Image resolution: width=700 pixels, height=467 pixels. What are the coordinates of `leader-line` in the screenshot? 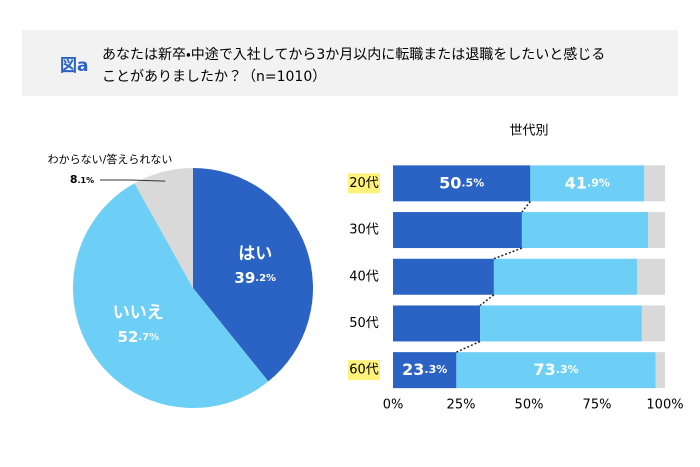 It's located at (133, 180).